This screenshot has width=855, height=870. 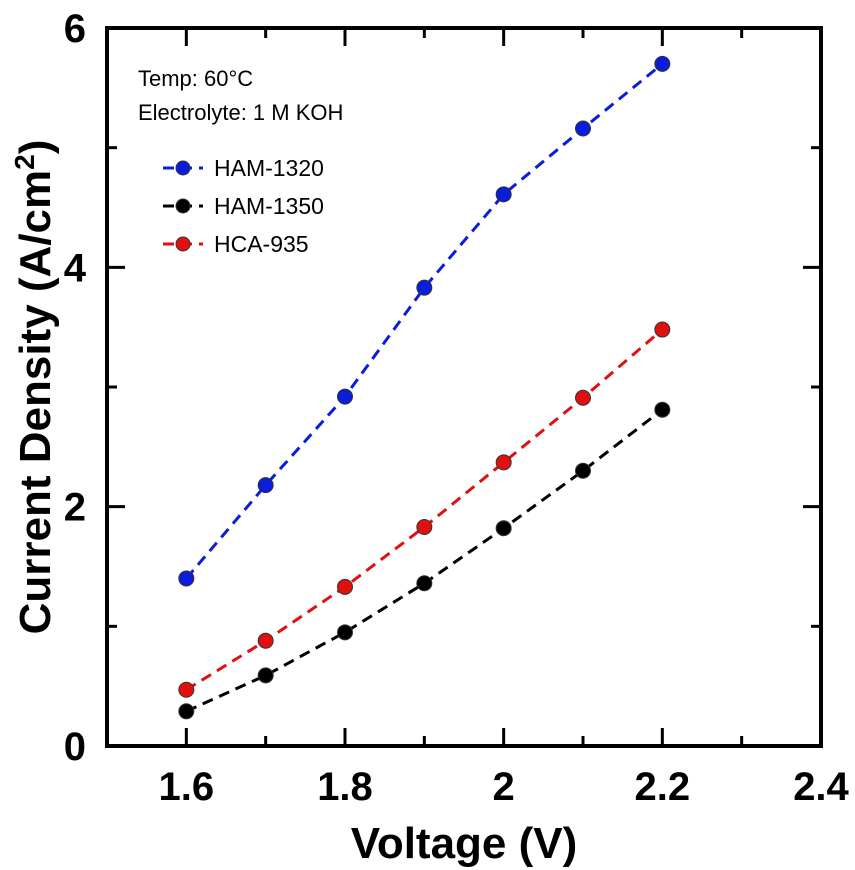 What do you see at coordinates (821, 787) in the screenshot?
I see `x-tick-label: 2.4` at bounding box center [821, 787].